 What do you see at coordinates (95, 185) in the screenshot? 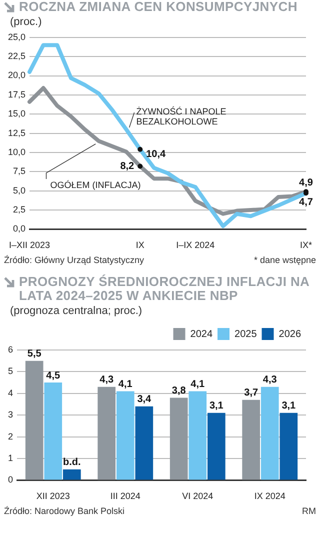
I see `series-label: OGÓŁEM (INFLACJA)` at bounding box center [95, 185].